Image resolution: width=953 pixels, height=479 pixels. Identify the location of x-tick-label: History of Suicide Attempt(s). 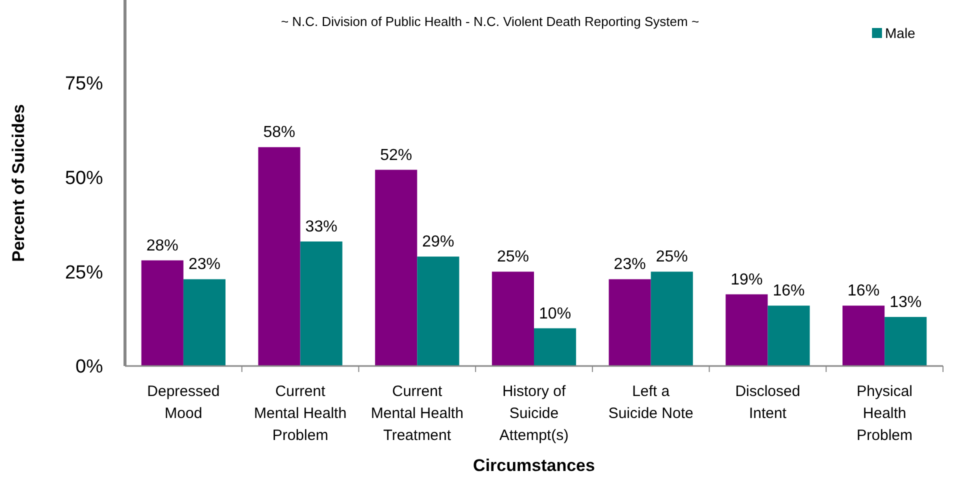
(534, 413).